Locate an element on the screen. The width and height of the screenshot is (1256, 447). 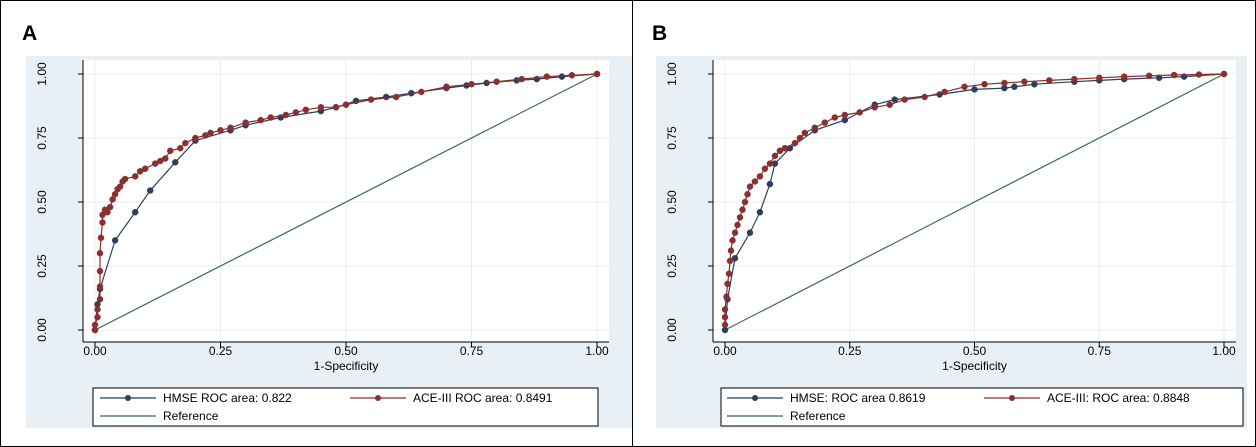
panel-b-legend-entry-1-swatch-marker is located at coordinates (1012, 398).